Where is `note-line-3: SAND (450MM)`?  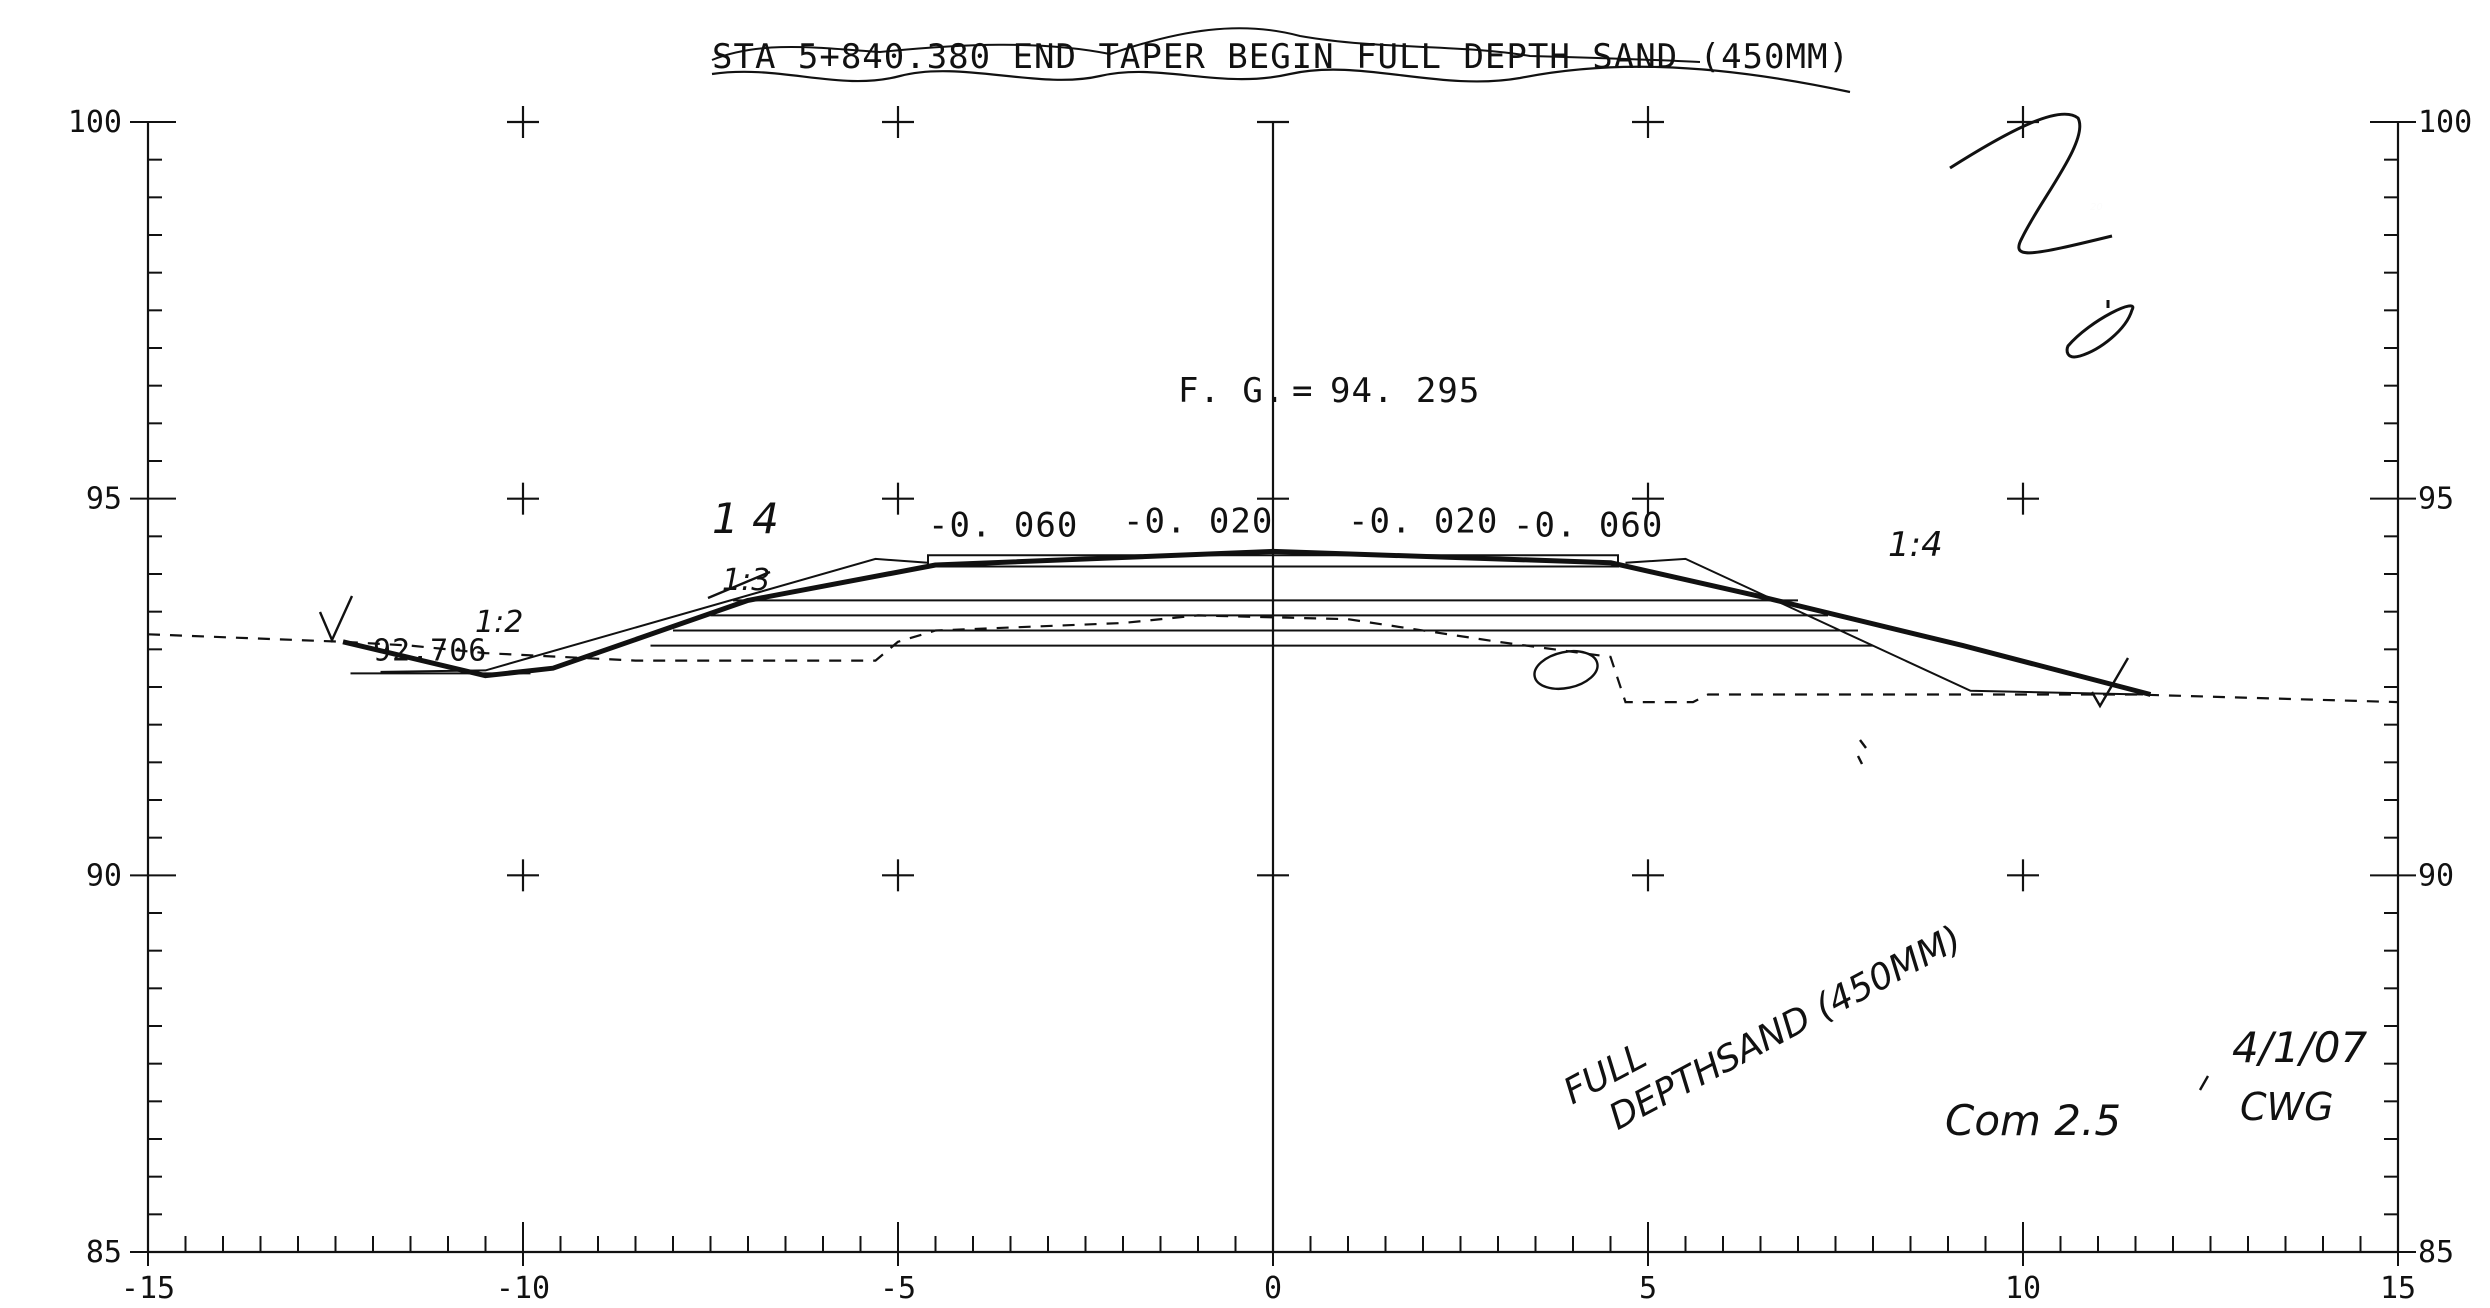 note-line-3: SAND (450MM) is located at coordinates (1838, 1000).